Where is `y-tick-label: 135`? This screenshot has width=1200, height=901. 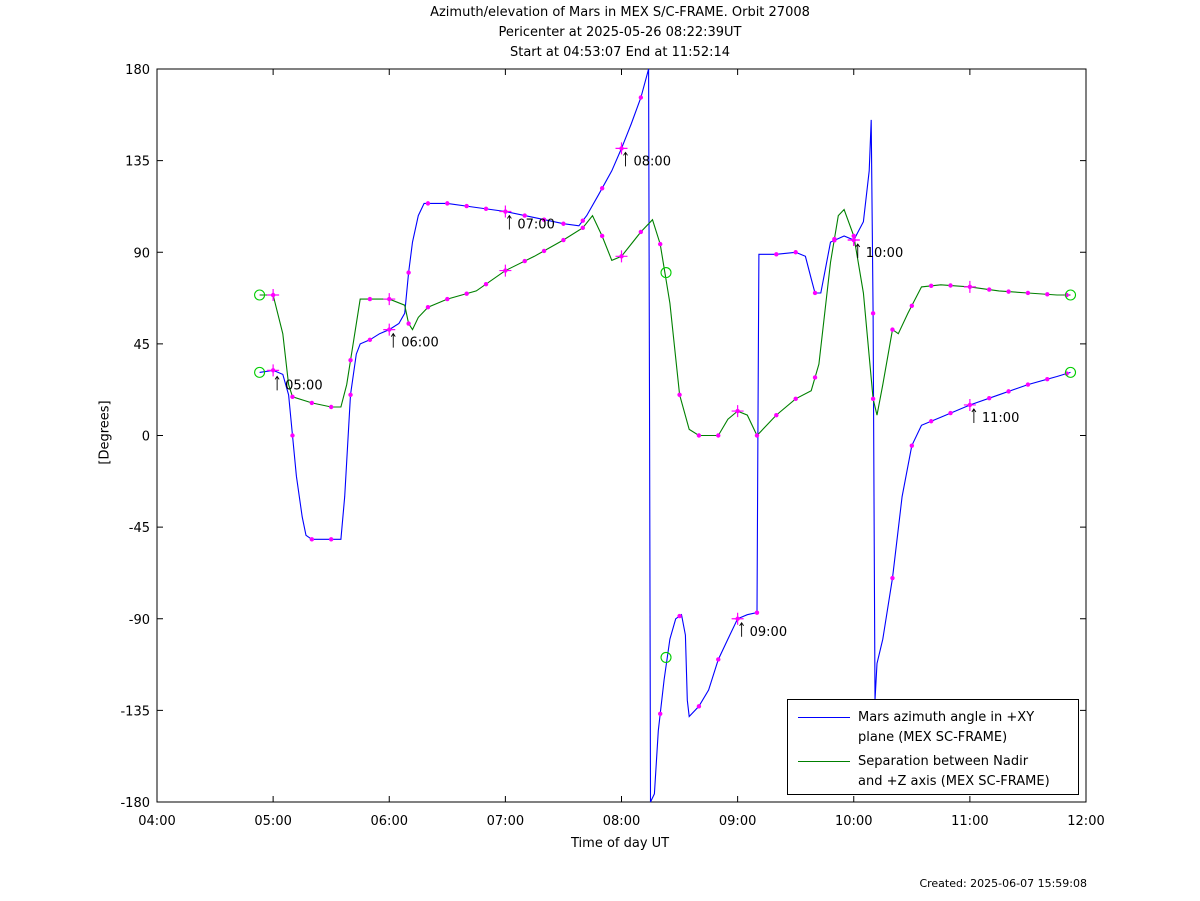
y-tick-label: 135 is located at coordinates (137, 162).